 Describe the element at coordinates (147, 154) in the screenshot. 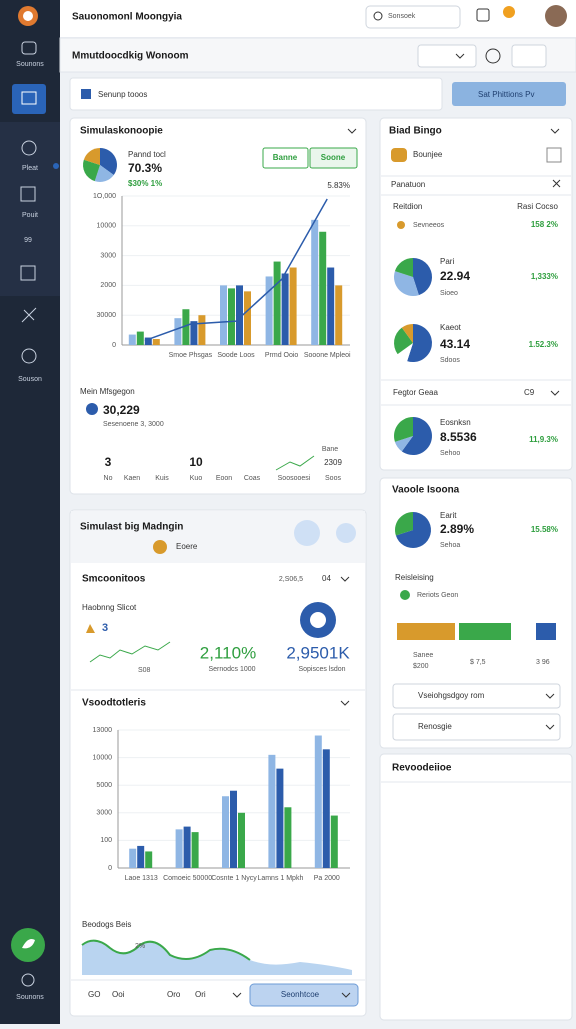

I see `label: Pannd tocl` at that location.